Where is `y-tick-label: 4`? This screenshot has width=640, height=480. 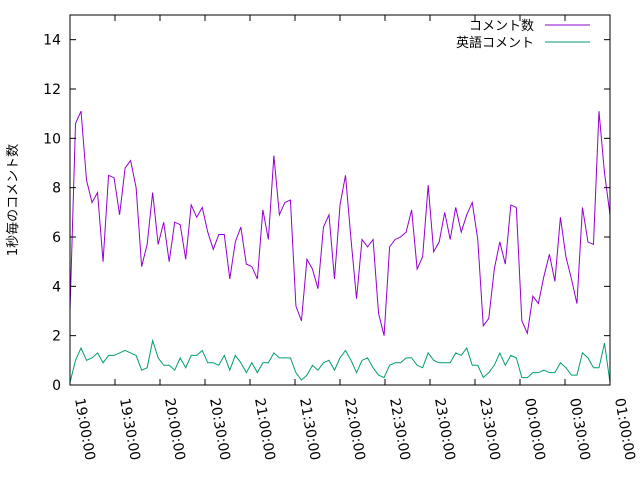
y-tick-label: 4 is located at coordinates (56, 287).